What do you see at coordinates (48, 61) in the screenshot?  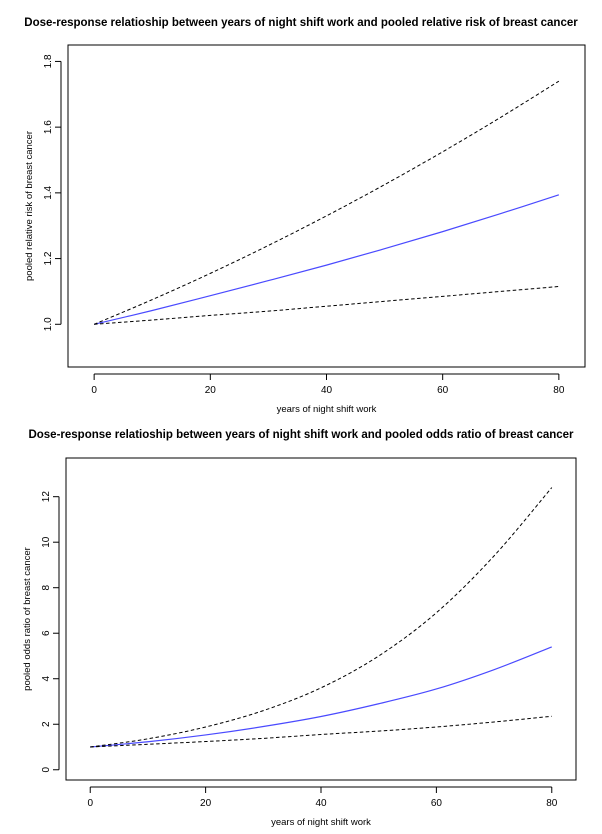 I see `y-tick-label: 1.8` at bounding box center [48, 61].